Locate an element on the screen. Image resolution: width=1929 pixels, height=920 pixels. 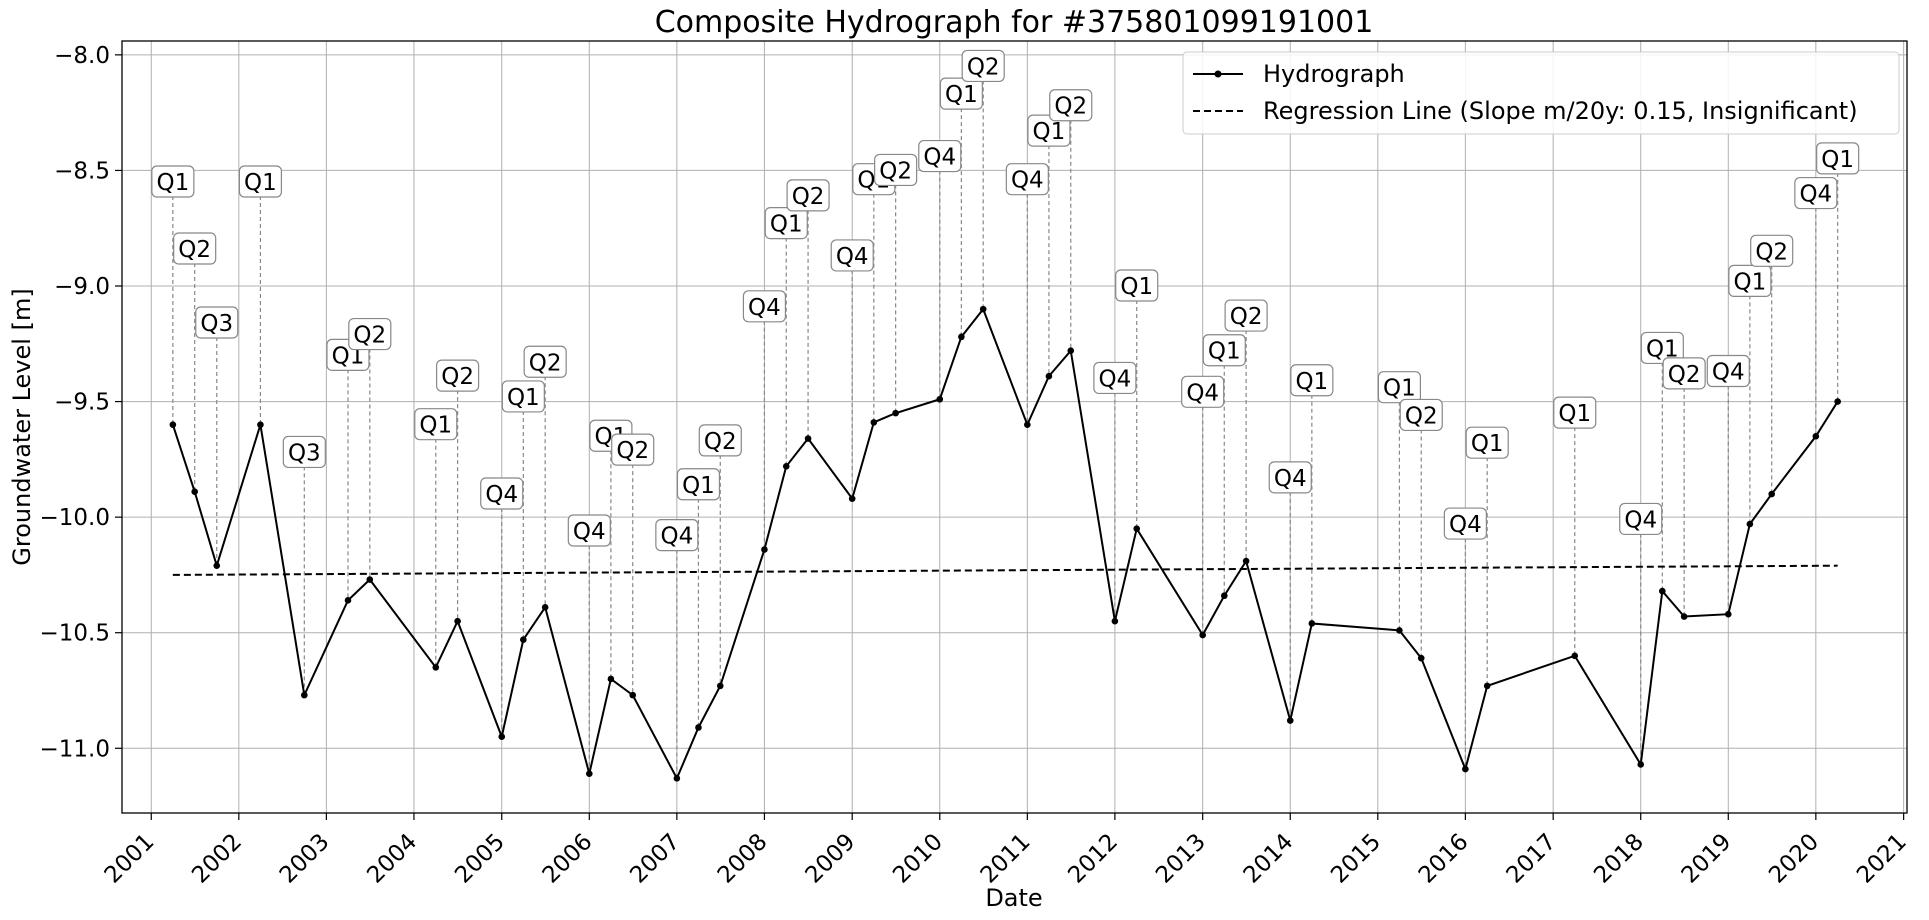
x-tick-label: 2012 is located at coordinates (1093, 859).